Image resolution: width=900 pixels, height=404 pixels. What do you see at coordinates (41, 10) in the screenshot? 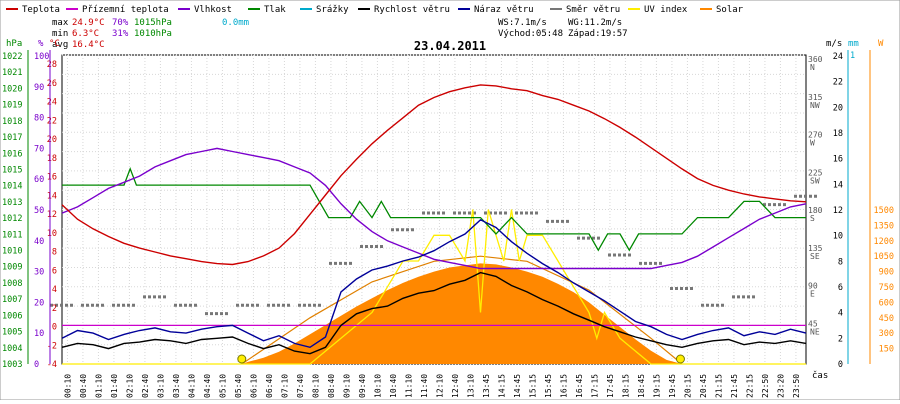
I see `legend-label-0: Teplota` at bounding box center [41, 10].